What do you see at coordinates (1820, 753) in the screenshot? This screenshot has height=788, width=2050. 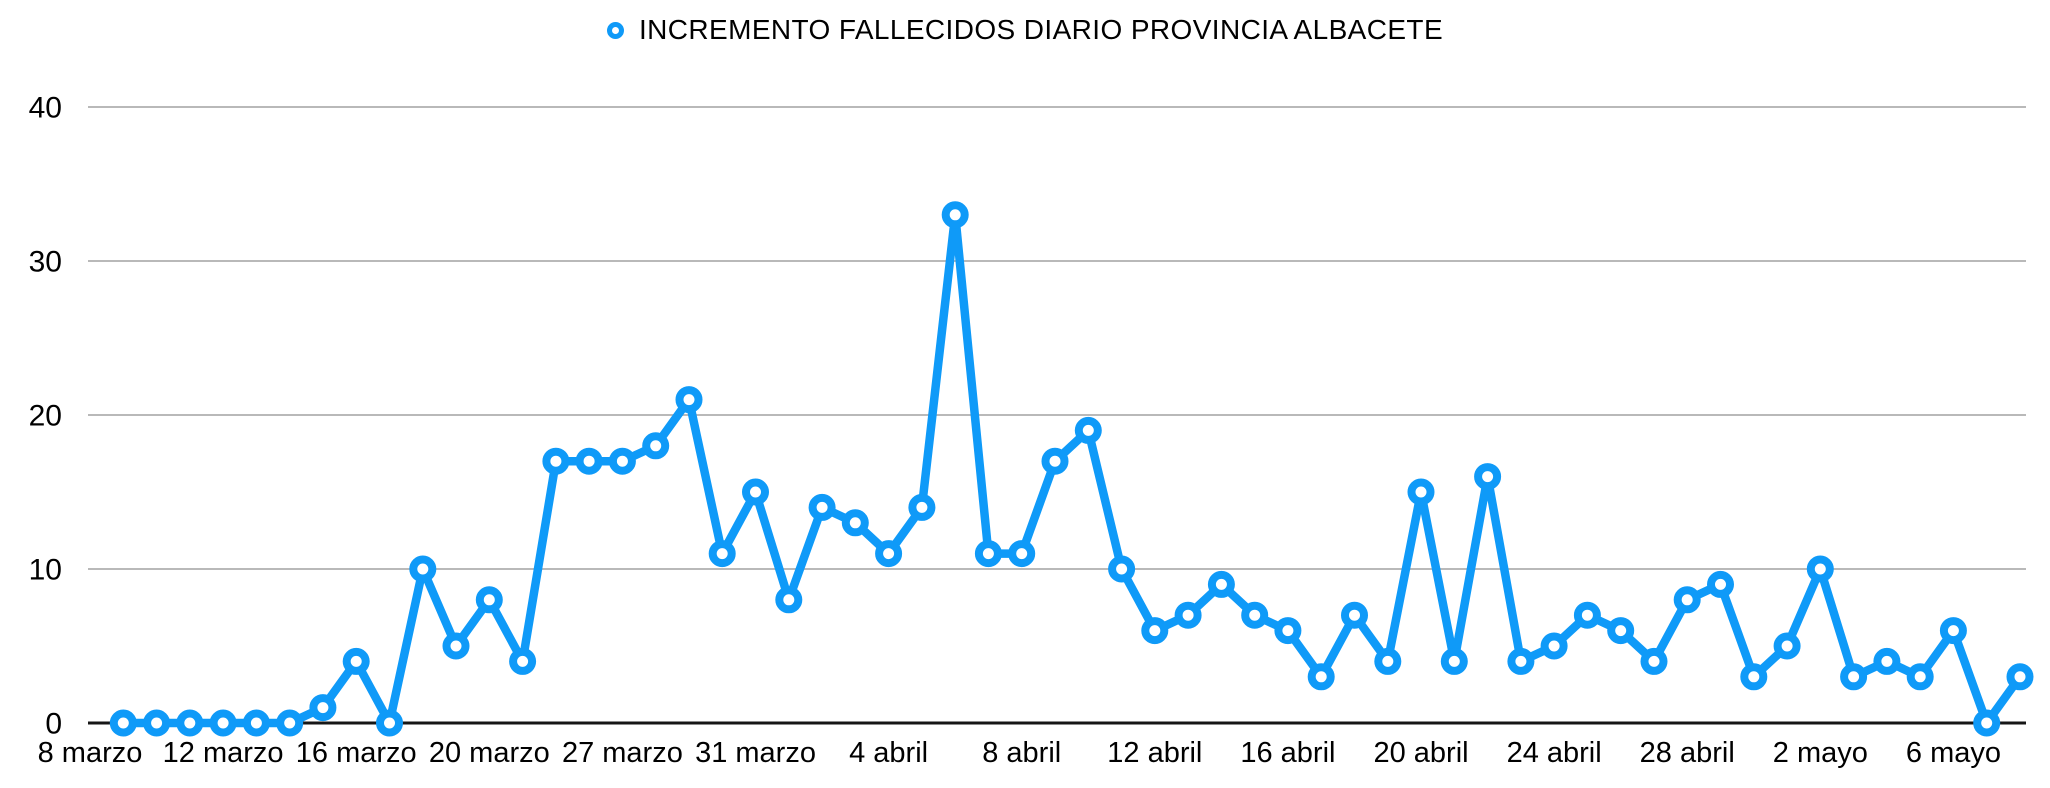 I see `x-axis-tick-label: 2 mayo` at bounding box center [1820, 753].